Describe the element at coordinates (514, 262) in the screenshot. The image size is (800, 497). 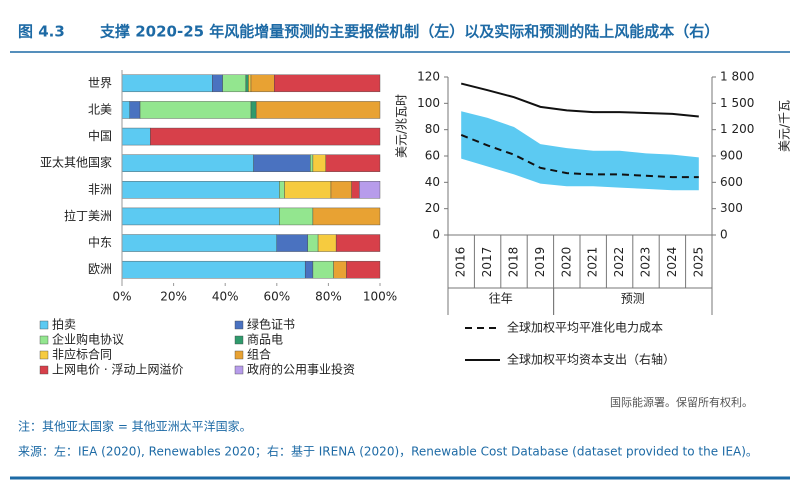
I see `x-tick-label: 2018` at that location.